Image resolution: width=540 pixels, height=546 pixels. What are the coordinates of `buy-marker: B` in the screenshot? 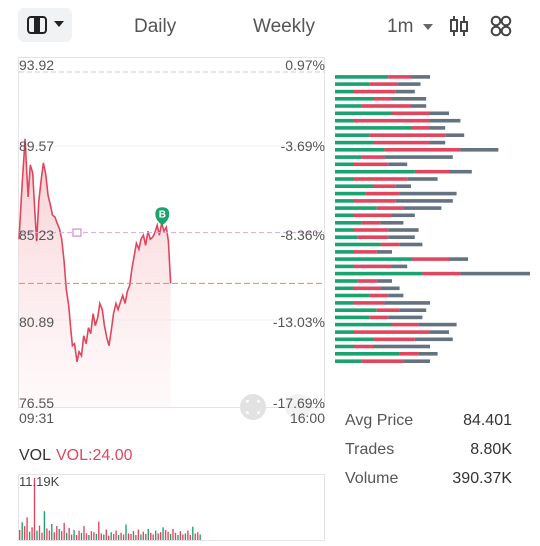 It's located at (162, 216).